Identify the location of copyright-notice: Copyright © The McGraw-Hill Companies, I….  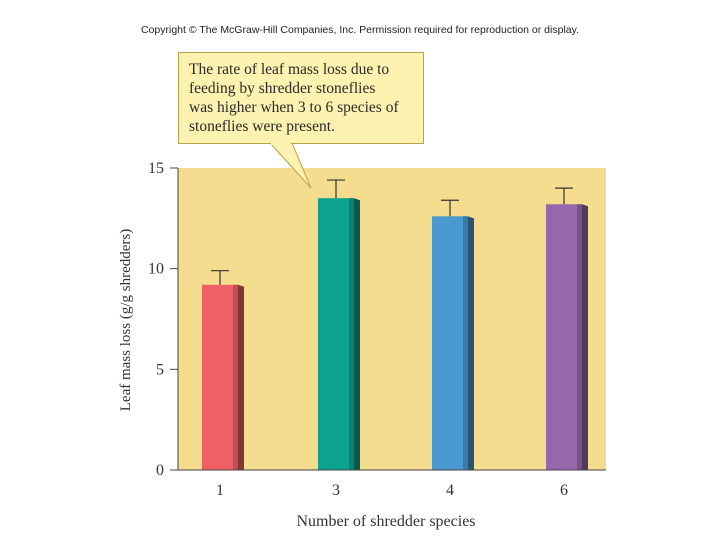
(360, 30).